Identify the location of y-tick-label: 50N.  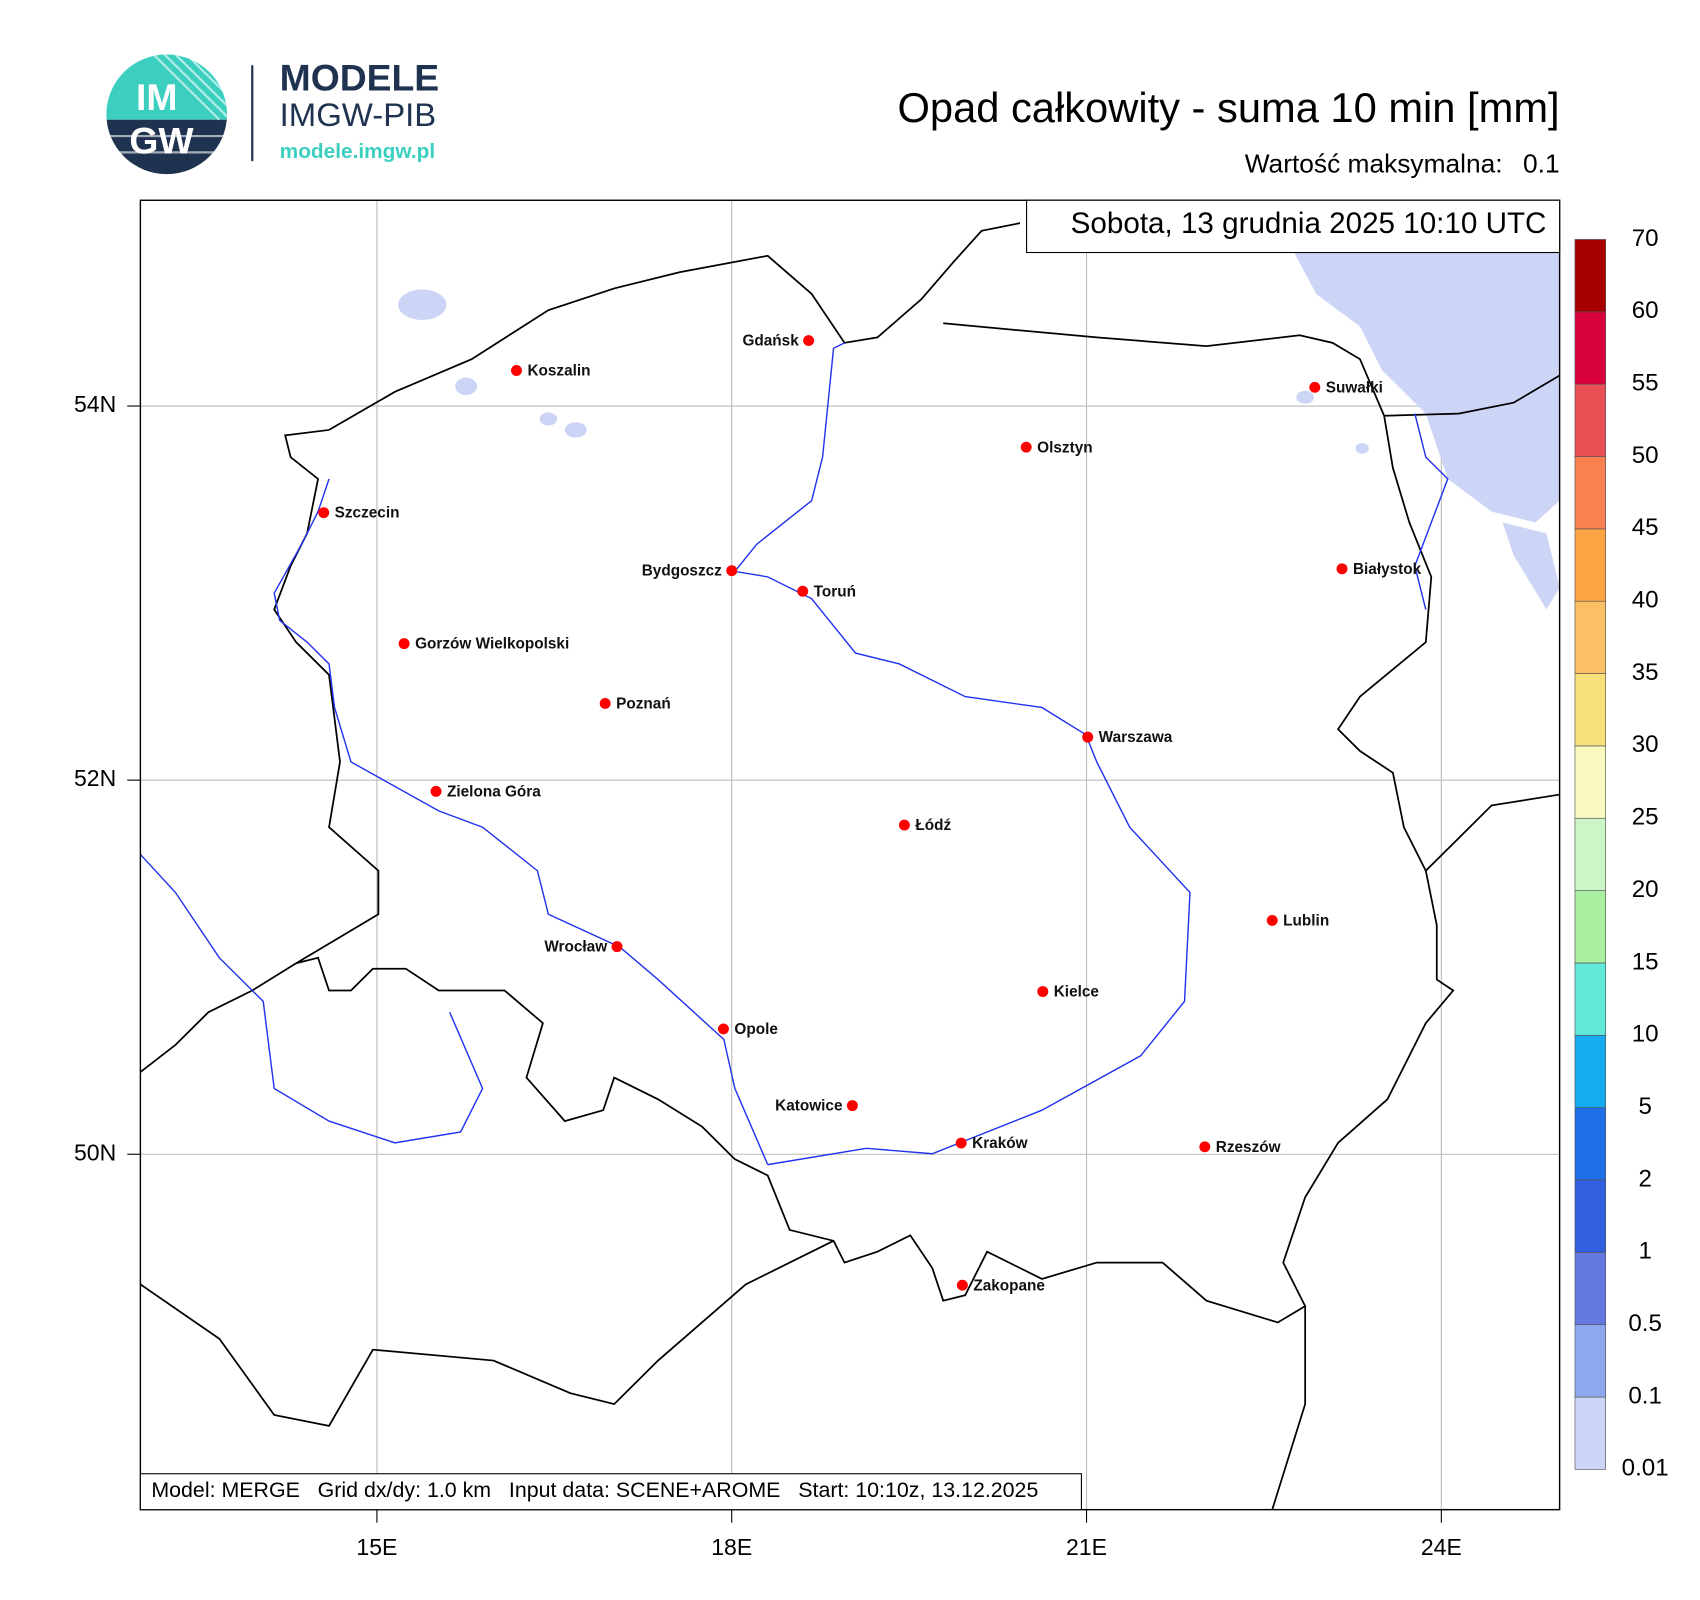
(95, 1152).